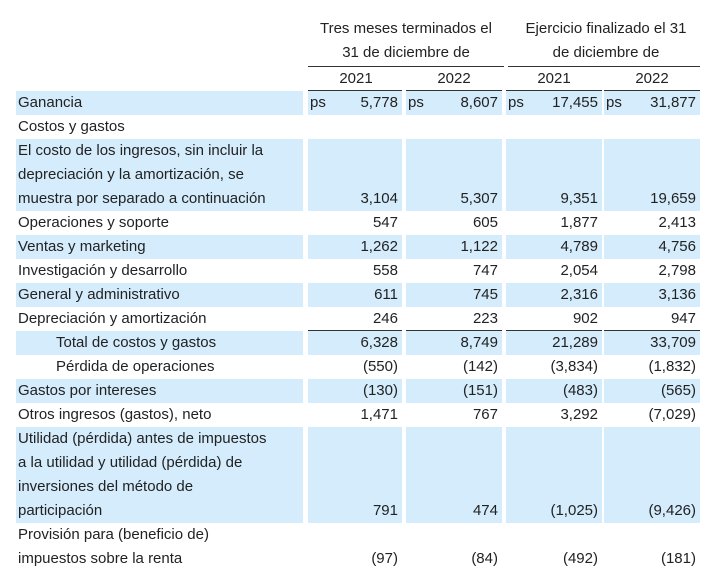 This screenshot has width=716, height=573. What do you see at coordinates (673, 342) in the screenshot?
I see `value-text: 33,709` at bounding box center [673, 342].